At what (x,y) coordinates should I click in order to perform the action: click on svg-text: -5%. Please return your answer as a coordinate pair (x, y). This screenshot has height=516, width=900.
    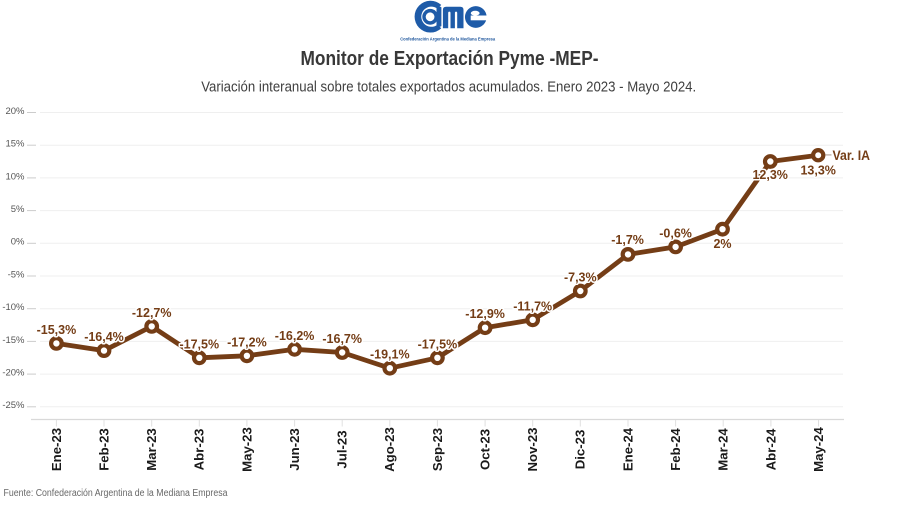
    Looking at the image, I should click on (16, 274).